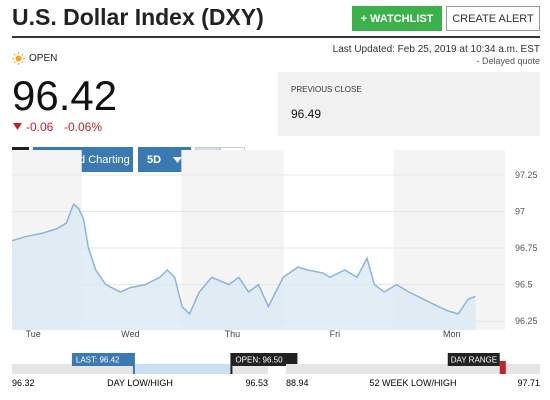  What do you see at coordinates (140, 383) in the screenshot?
I see `day-range-label: DAY LOW/HIGH` at bounding box center [140, 383].